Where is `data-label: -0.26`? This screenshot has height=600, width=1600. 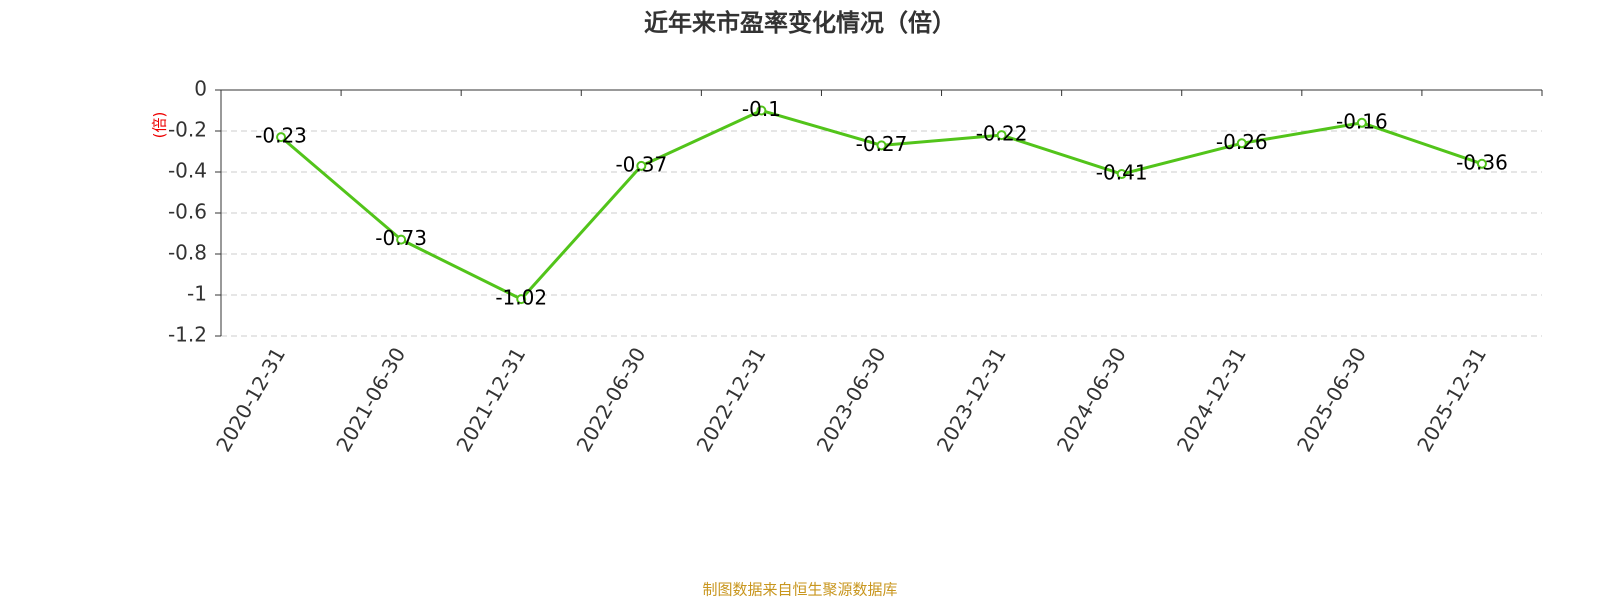 data-label: -0.26 is located at coordinates (1242, 142).